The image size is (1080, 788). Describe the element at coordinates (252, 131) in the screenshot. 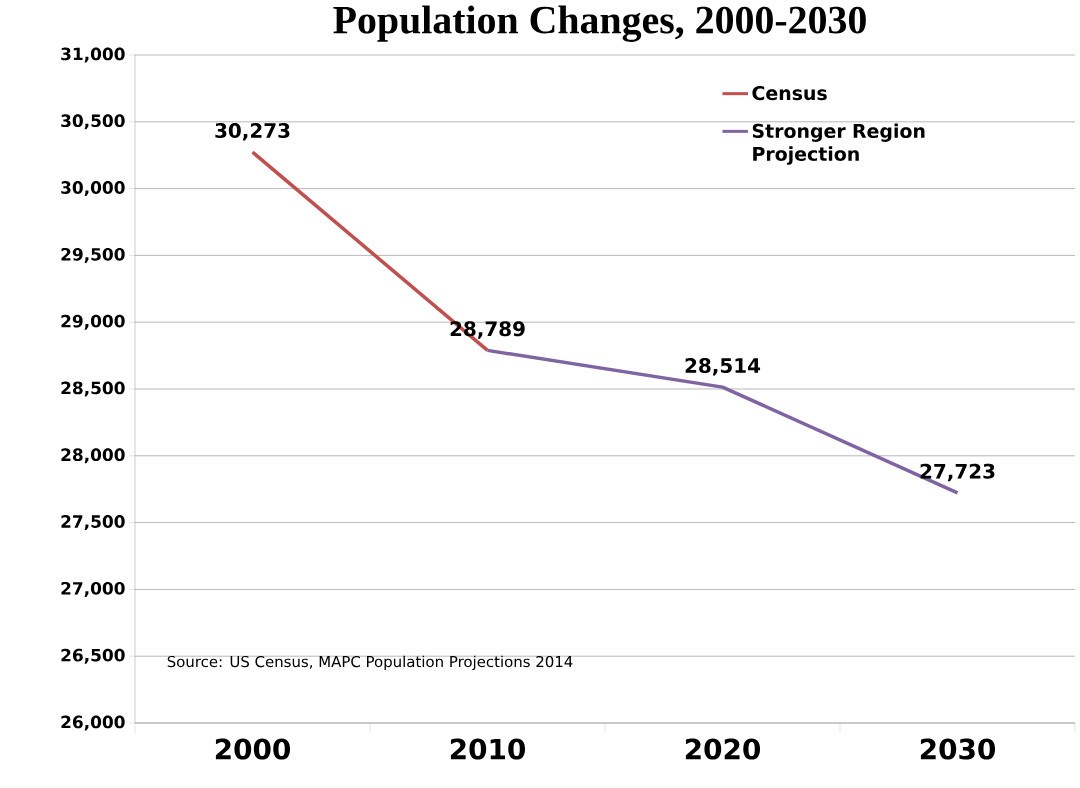

I see `data-label: 30,273` at that location.